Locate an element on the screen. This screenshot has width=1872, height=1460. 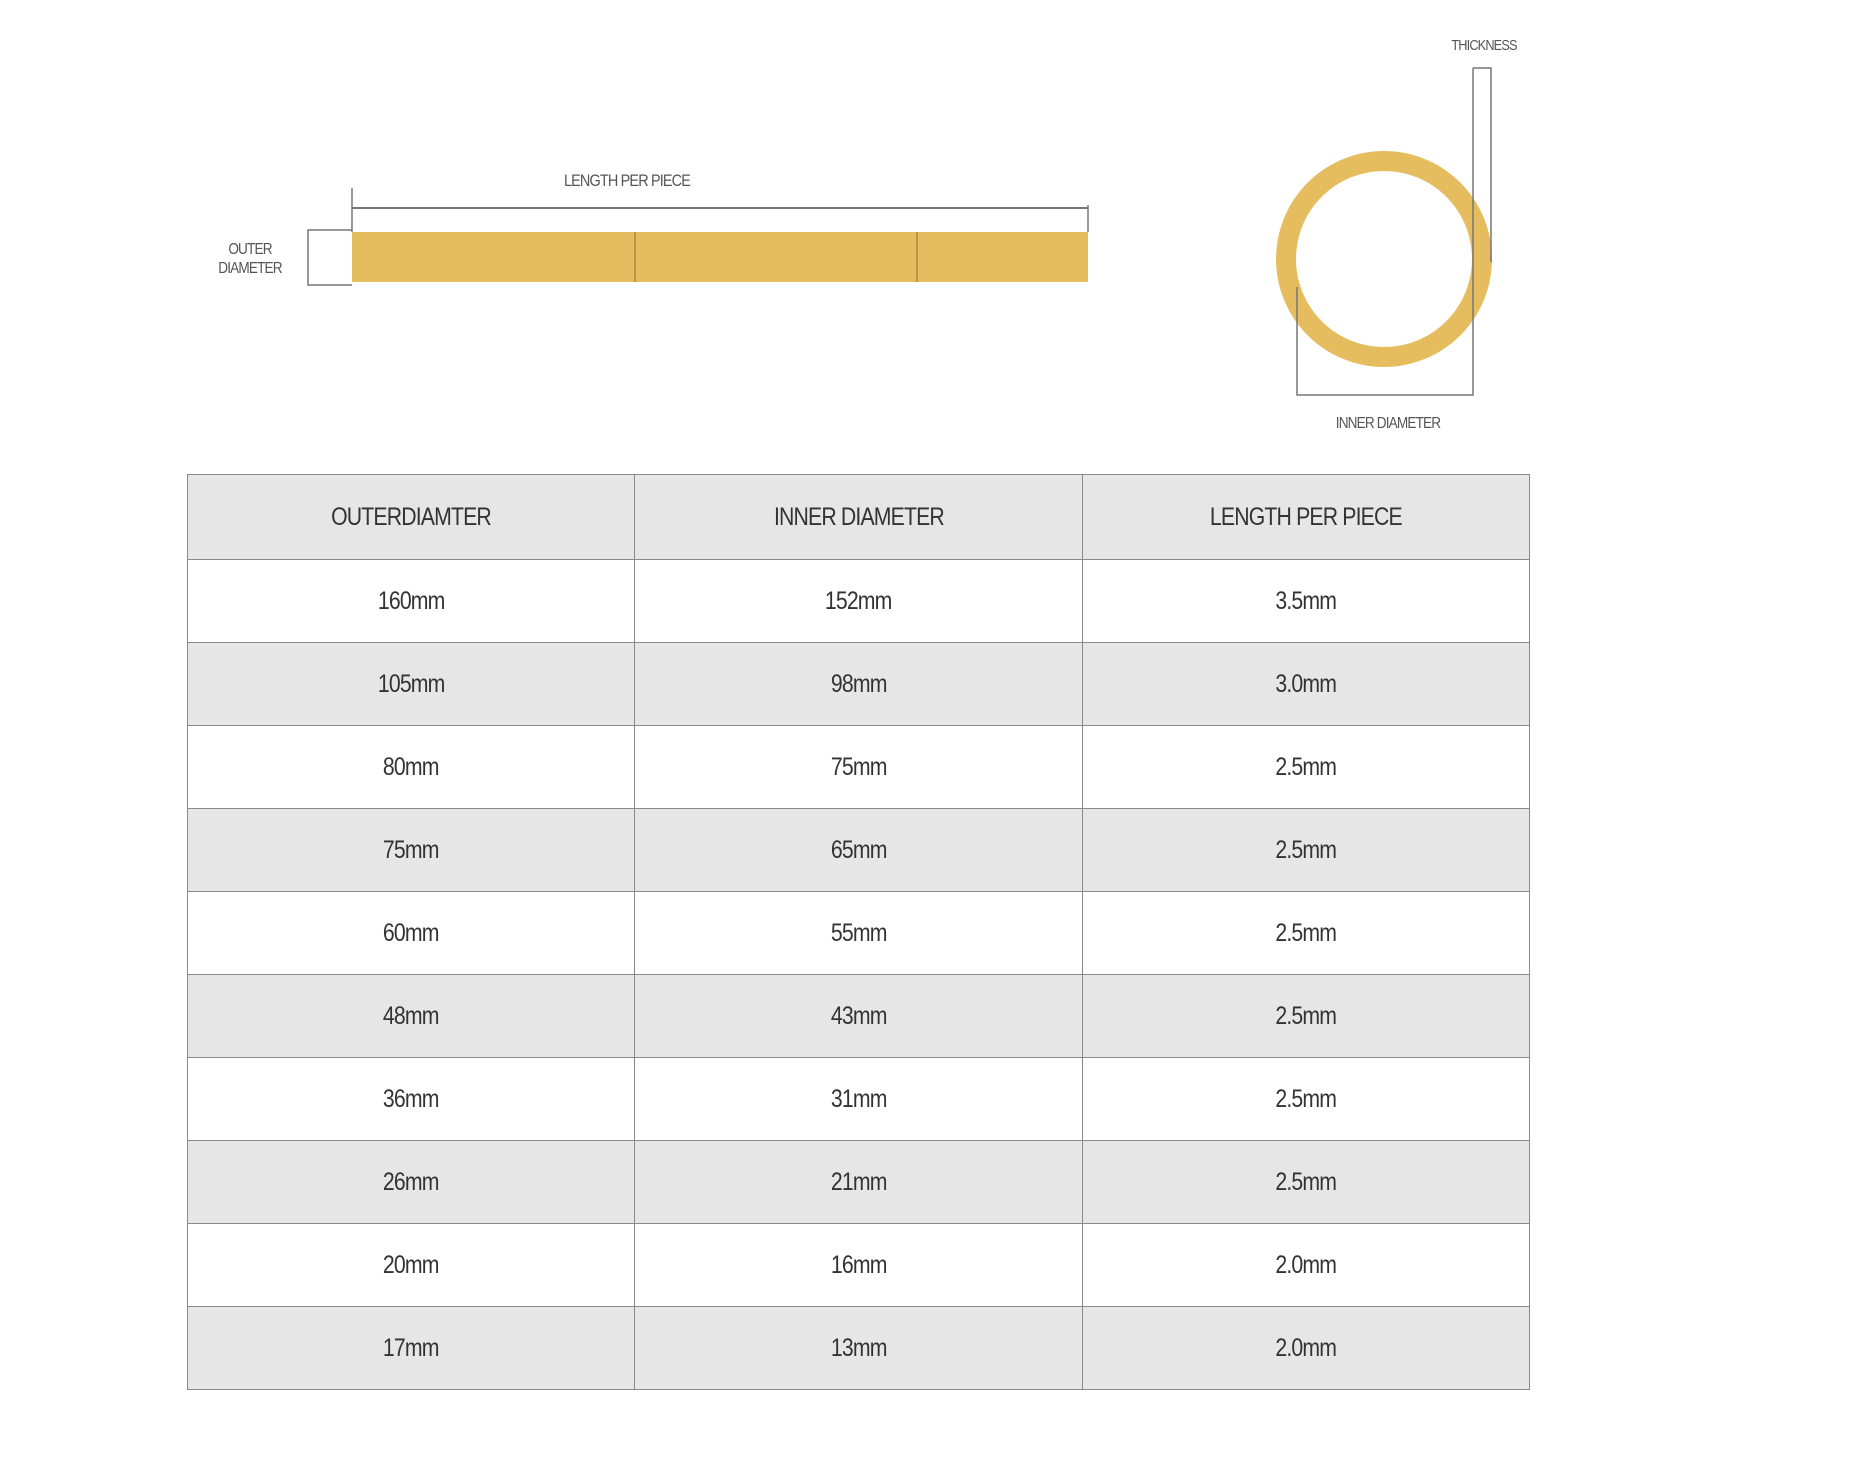
length-per-piece-cell: 3.0mm is located at coordinates (1306, 684).